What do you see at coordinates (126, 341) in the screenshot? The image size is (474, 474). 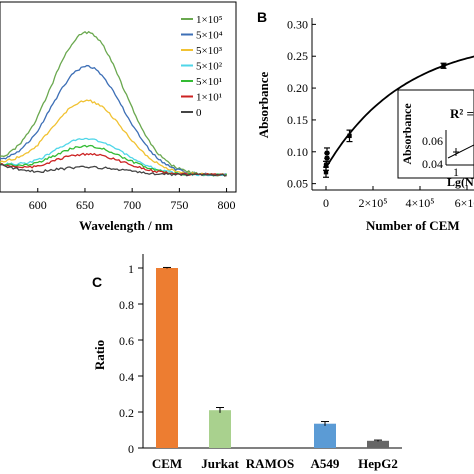 I see `panel-c-ytick-label-3: 0.6` at bounding box center [126, 341].